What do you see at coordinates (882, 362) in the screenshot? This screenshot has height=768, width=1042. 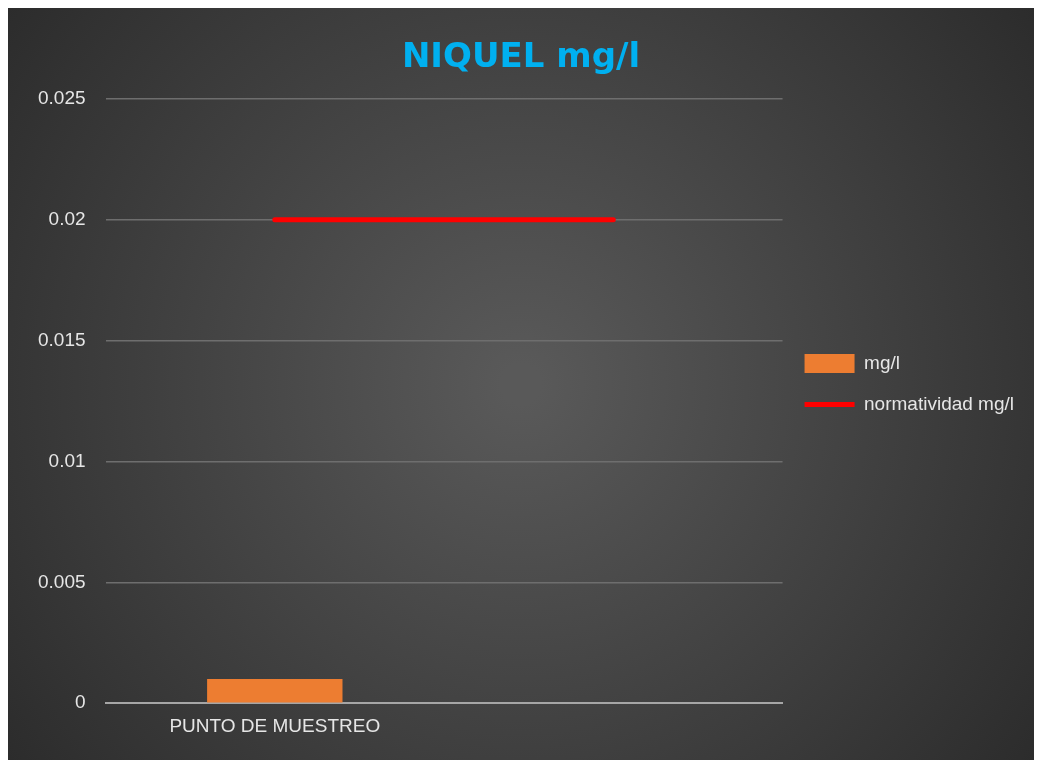 I see `legend-label: mg/l` at bounding box center [882, 362].